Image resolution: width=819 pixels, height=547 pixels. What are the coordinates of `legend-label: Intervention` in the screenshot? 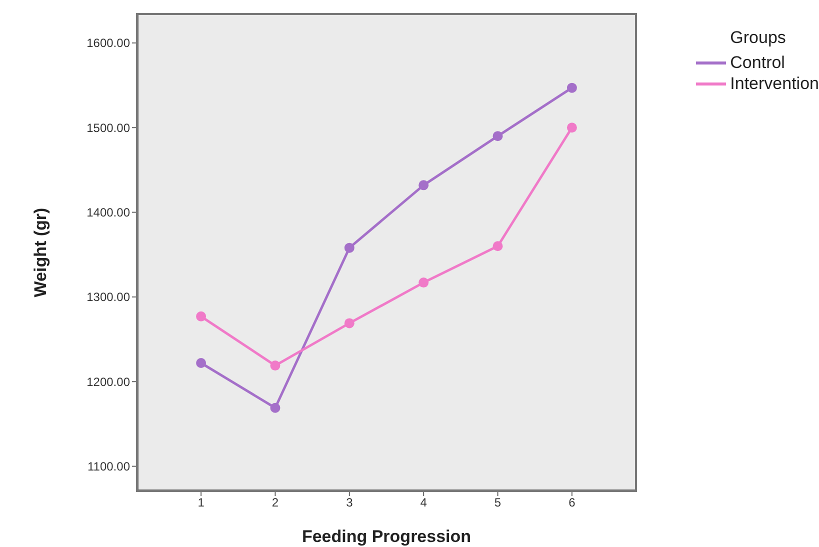 It's located at (774, 84).